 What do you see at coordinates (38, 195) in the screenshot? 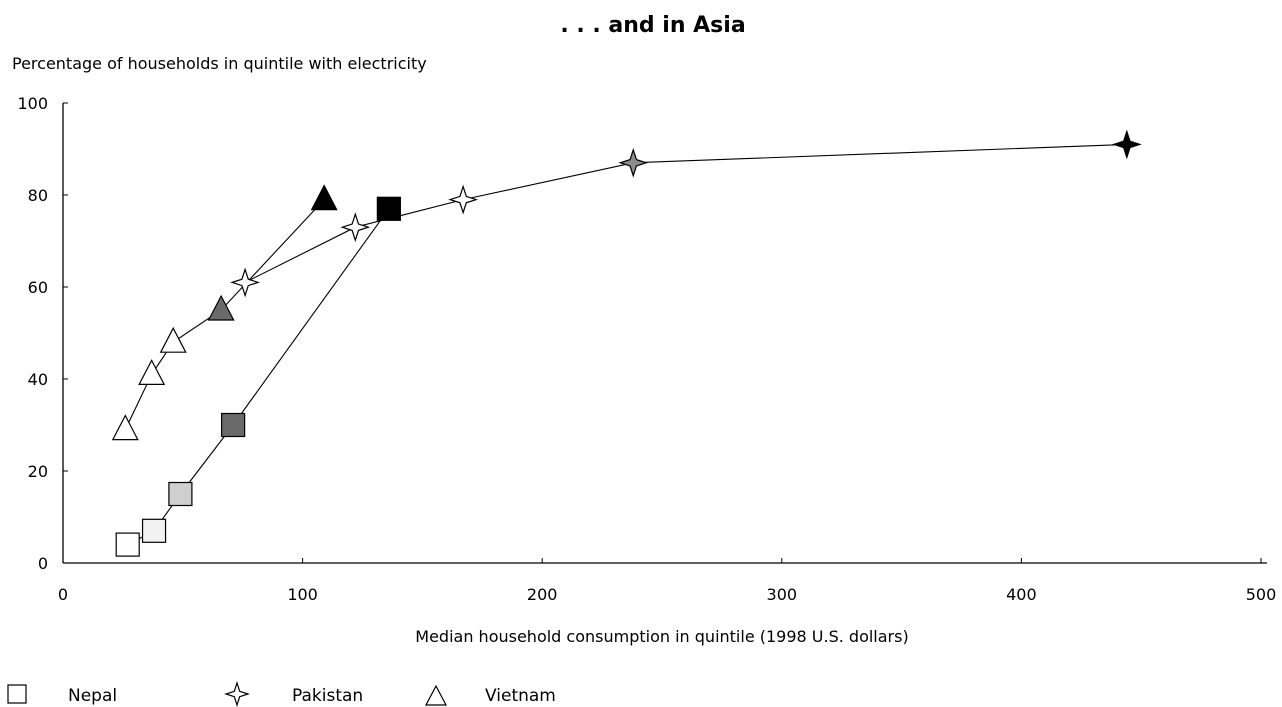
I see `y-tick-label: 80` at bounding box center [38, 195].